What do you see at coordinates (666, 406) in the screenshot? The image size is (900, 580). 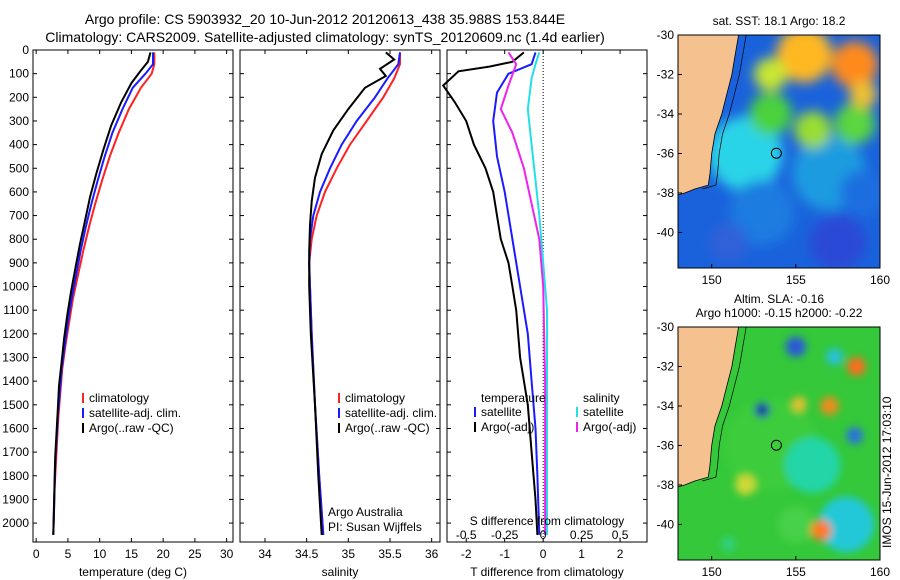 I see `sla_map-ytick-label: -34` at bounding box center [666, 406].